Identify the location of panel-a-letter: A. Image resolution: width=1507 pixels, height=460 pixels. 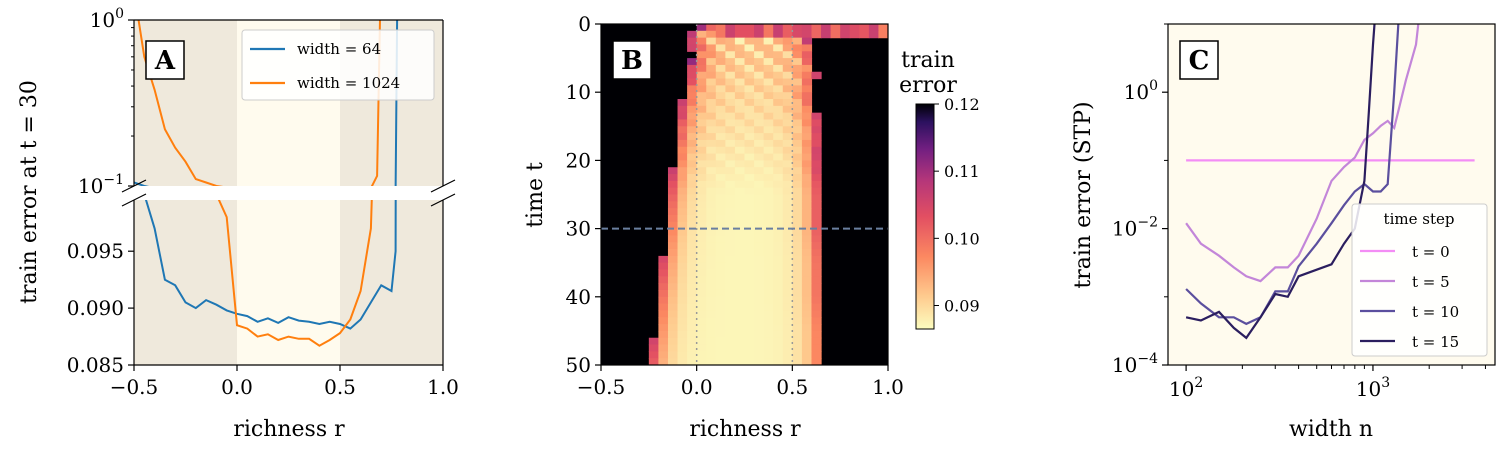
(165, 61).